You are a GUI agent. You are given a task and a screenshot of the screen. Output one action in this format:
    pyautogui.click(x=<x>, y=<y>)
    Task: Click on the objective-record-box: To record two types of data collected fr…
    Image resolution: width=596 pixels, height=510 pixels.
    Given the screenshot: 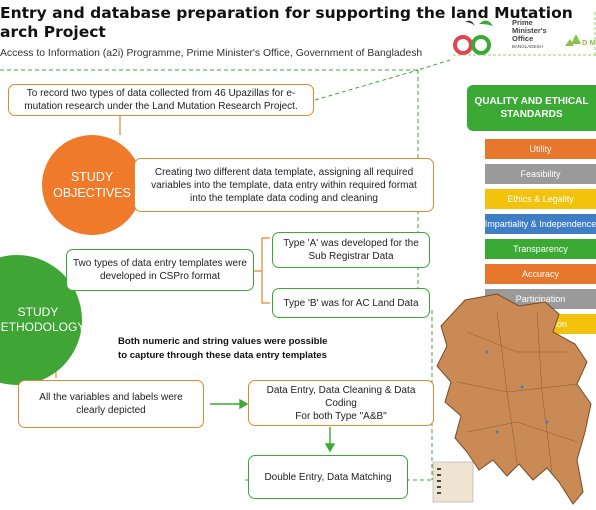 What is the action you would take?
    pyautogui.click(x=161, y=100)
    